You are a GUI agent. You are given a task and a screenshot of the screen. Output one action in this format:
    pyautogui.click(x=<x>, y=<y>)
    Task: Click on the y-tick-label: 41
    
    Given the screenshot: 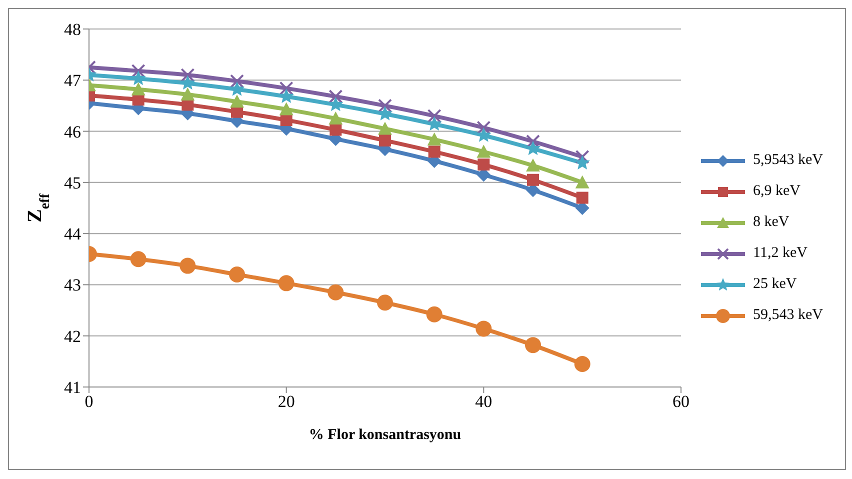 What is the action you would take?
    pyautogui.click(x=72, y=388)
    